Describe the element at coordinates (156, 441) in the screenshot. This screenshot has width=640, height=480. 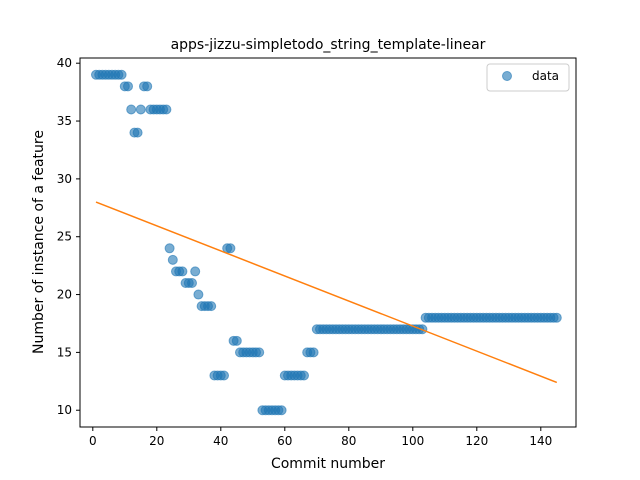
I see `x-tick-label: 20` at that location.